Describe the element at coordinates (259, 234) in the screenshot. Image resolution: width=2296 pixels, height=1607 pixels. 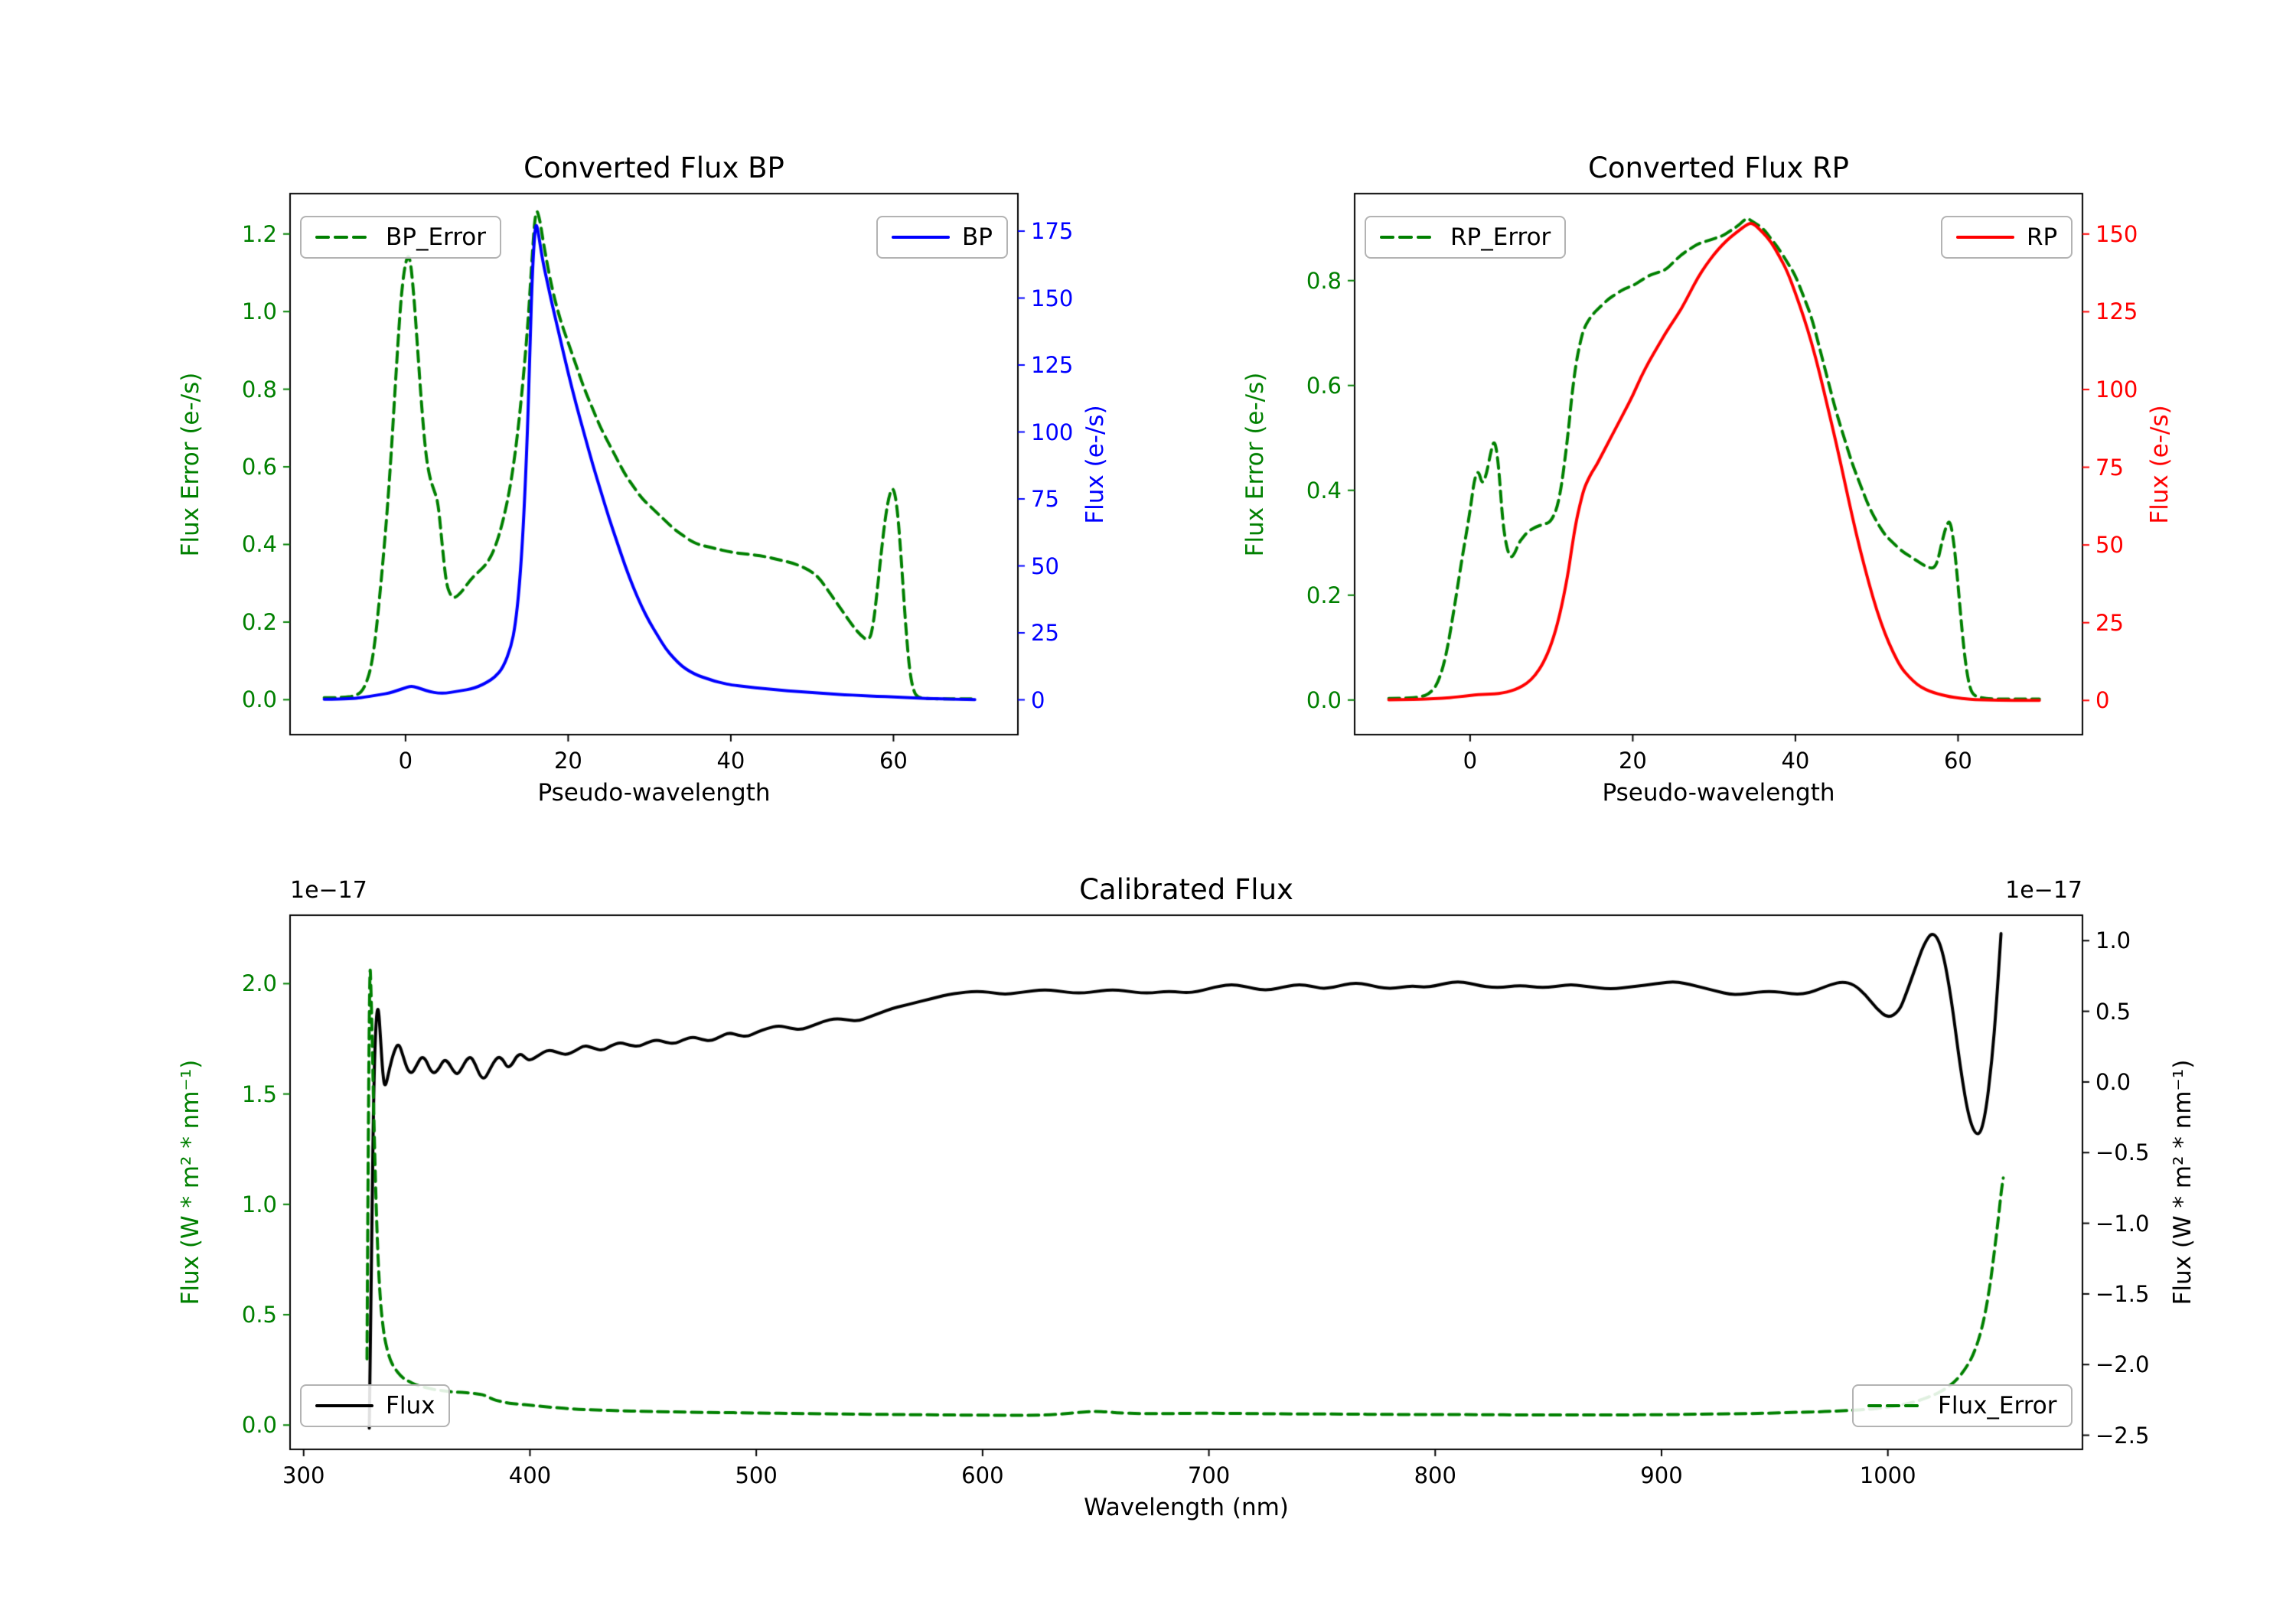
I see `tick-label: 1.2` at that location.